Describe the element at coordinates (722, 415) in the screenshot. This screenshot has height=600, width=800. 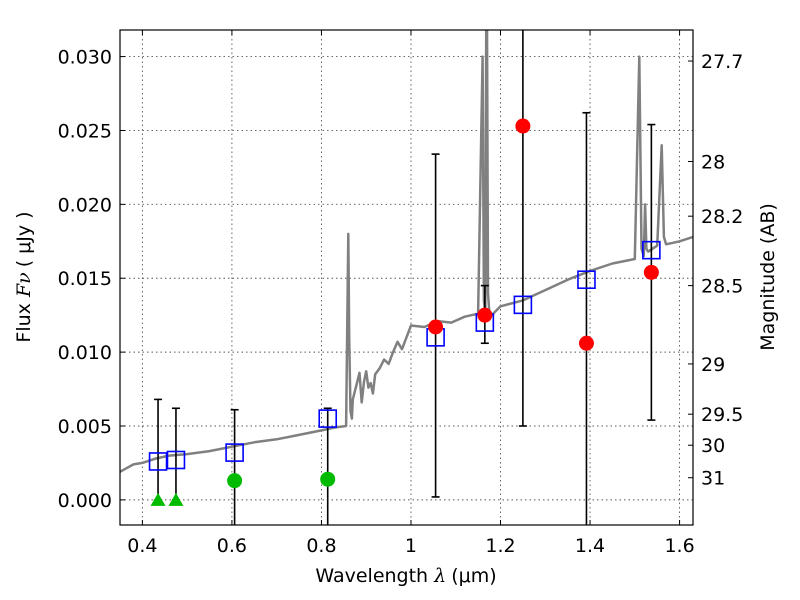
I see `right-tick-label: 29.5` at that location.